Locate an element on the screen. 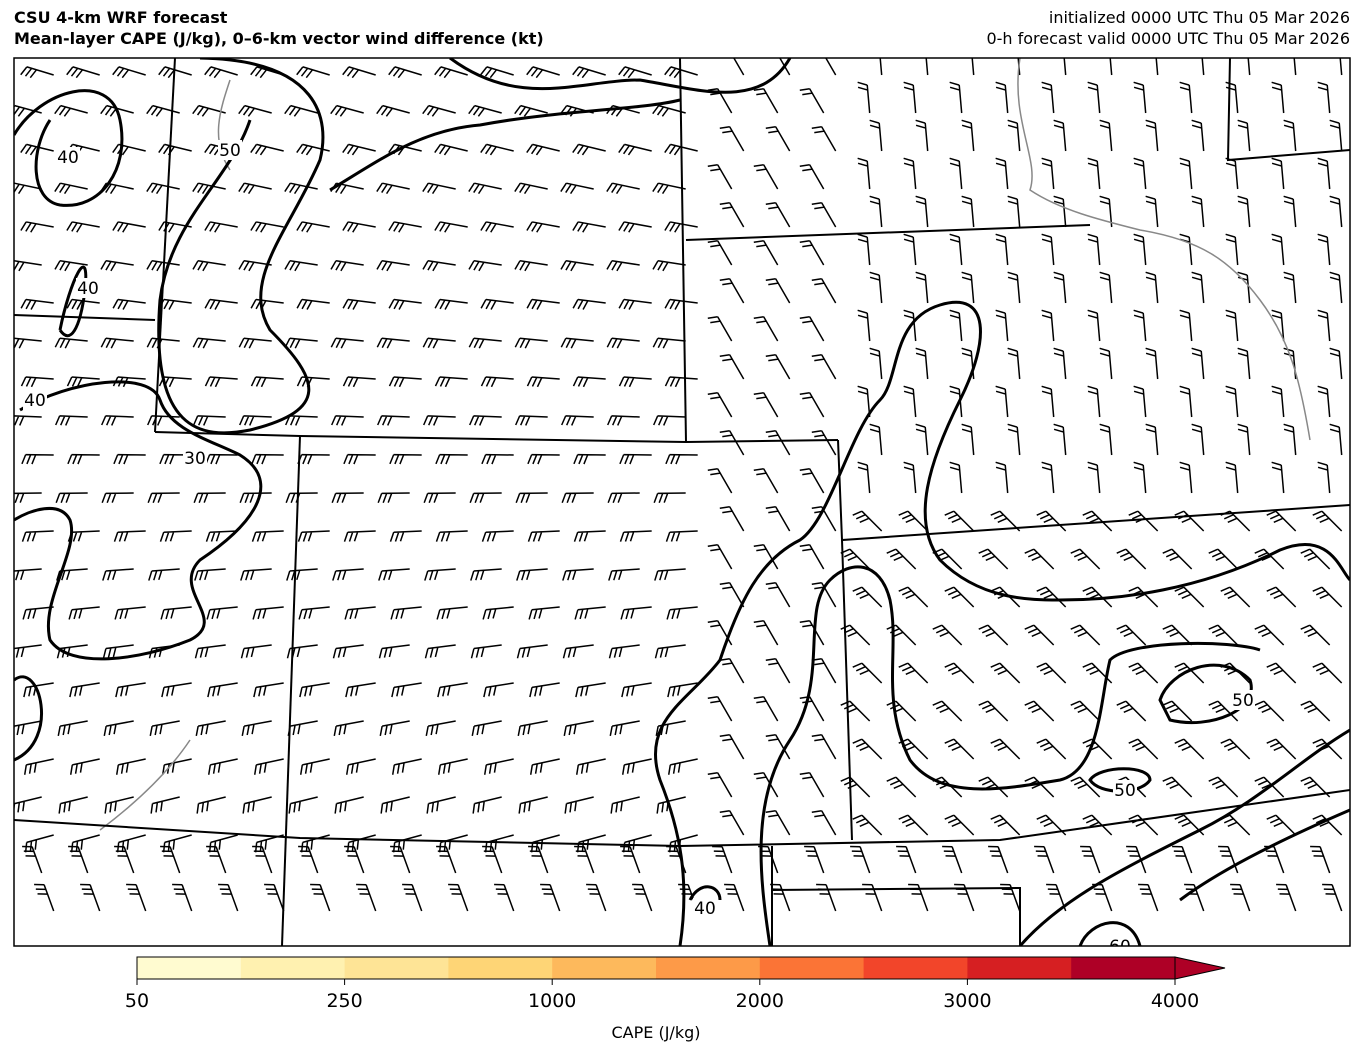  colorbar-tick-label: 2000 is located at coordinates (760, 1001).